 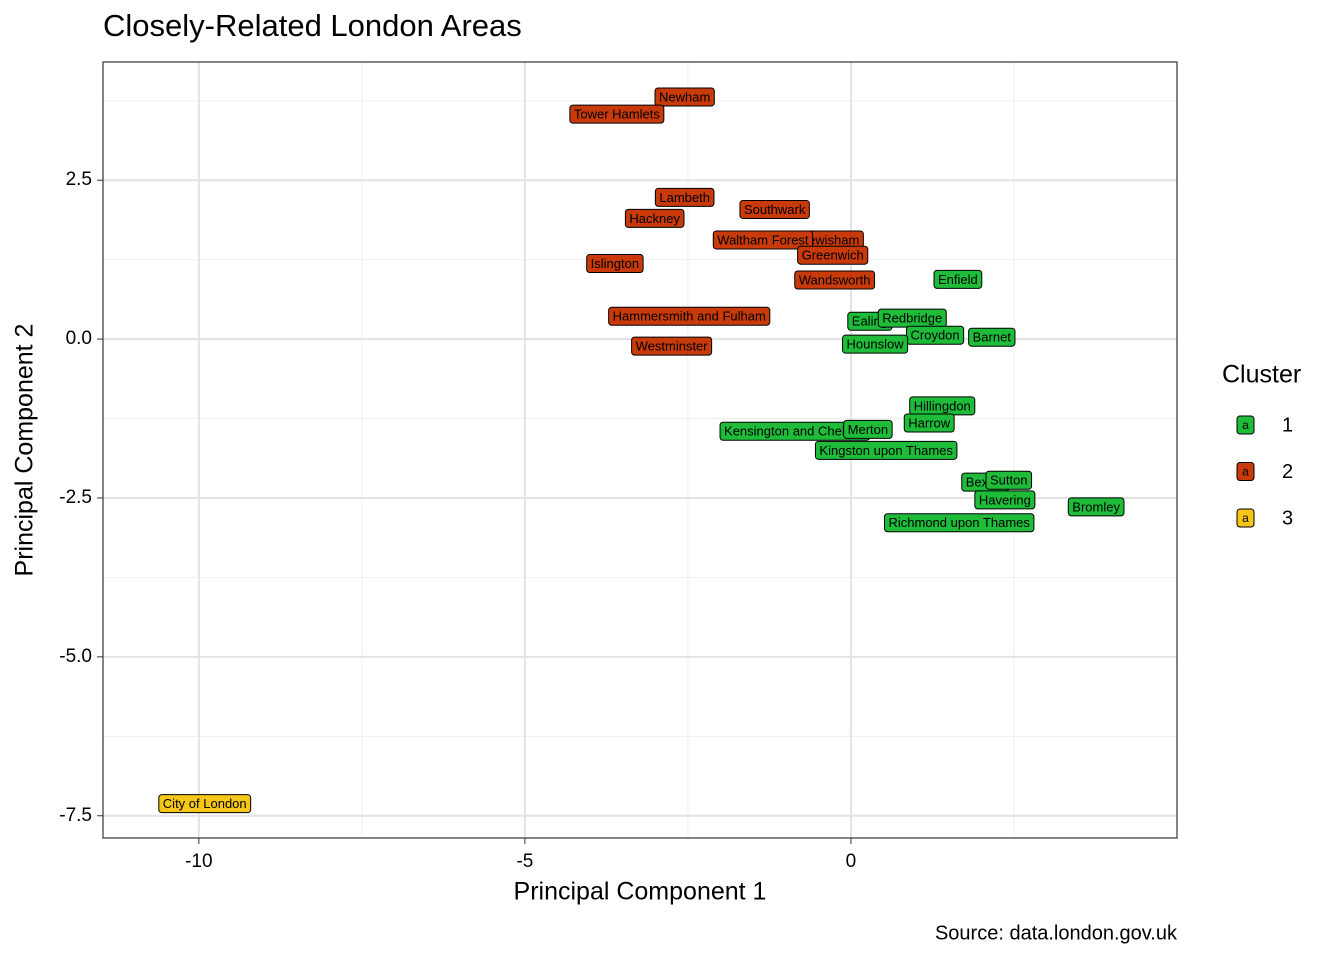 I want to click on point-label-text: Richmond upon Thames, so click(x=959, y=522).